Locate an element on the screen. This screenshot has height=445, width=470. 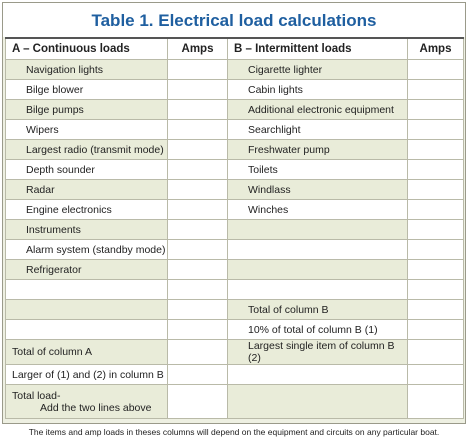
table-row: 10% of total of column B (1) is located at coordinates (234, 329).